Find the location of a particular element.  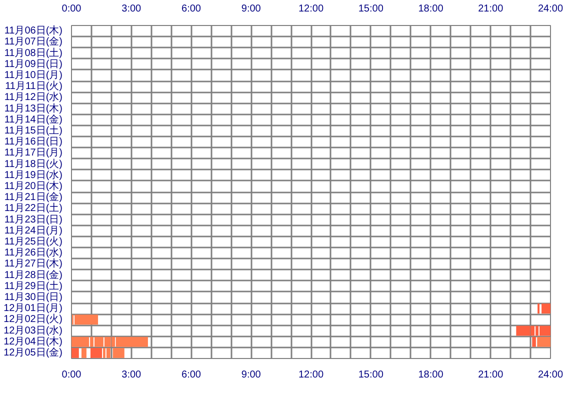

y-tick-label: 11月19日(水) is located at coordinates (33, 174).